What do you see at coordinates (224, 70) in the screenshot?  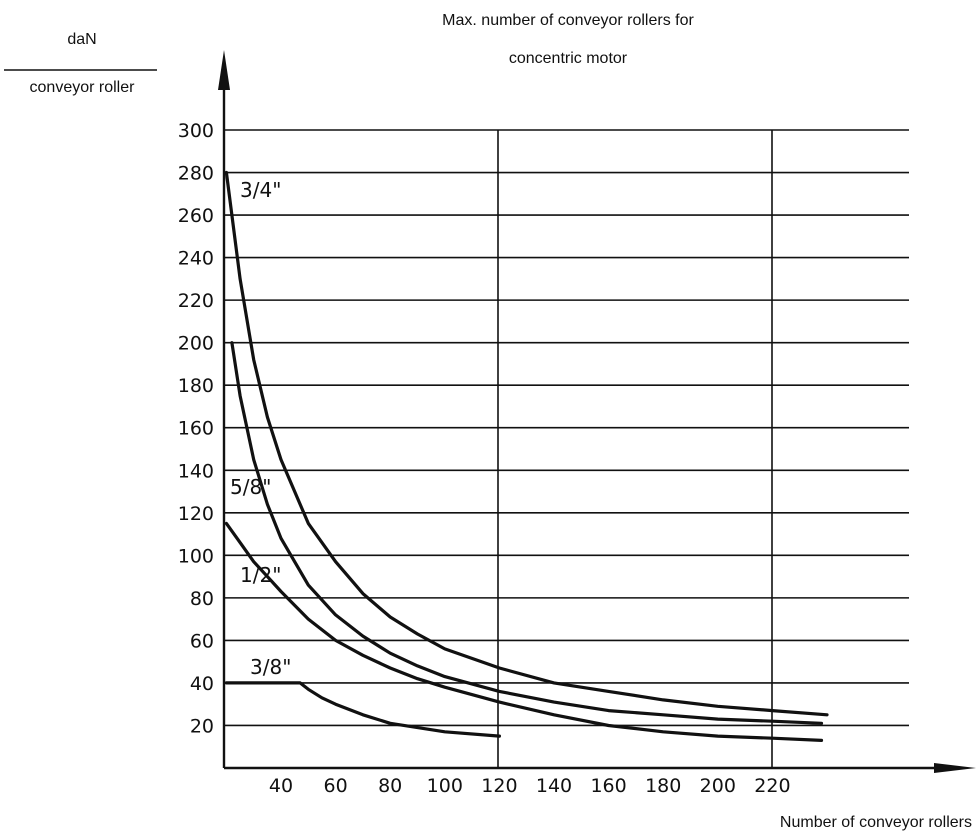 I see `y-axis-arrow-icon` at bounding box center [224, 70].